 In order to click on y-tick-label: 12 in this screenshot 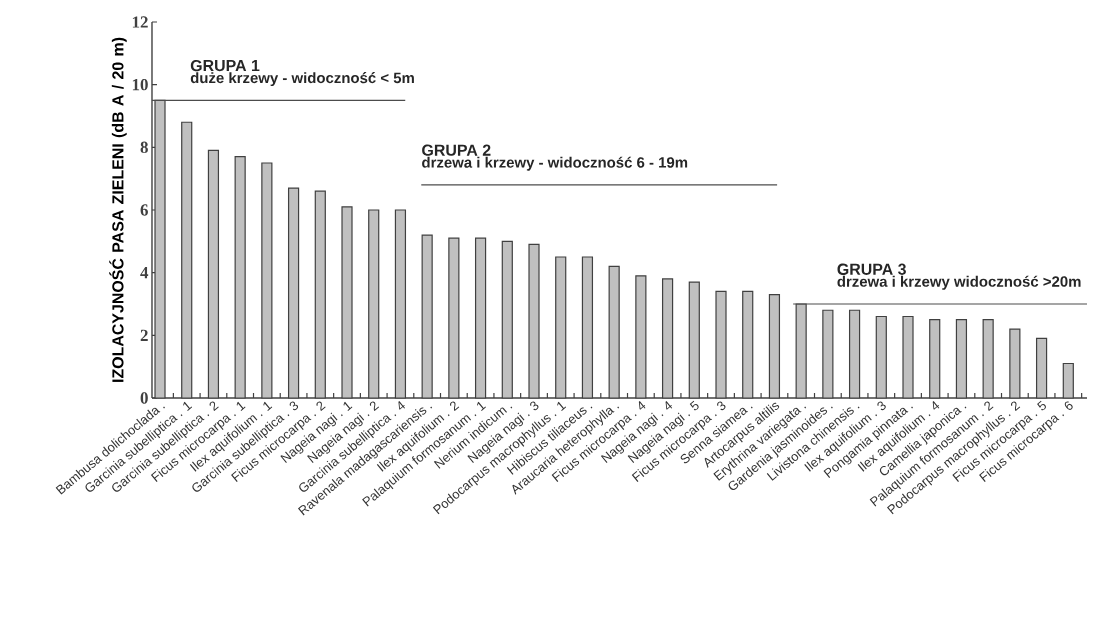, I will do `click(140, 22)`.